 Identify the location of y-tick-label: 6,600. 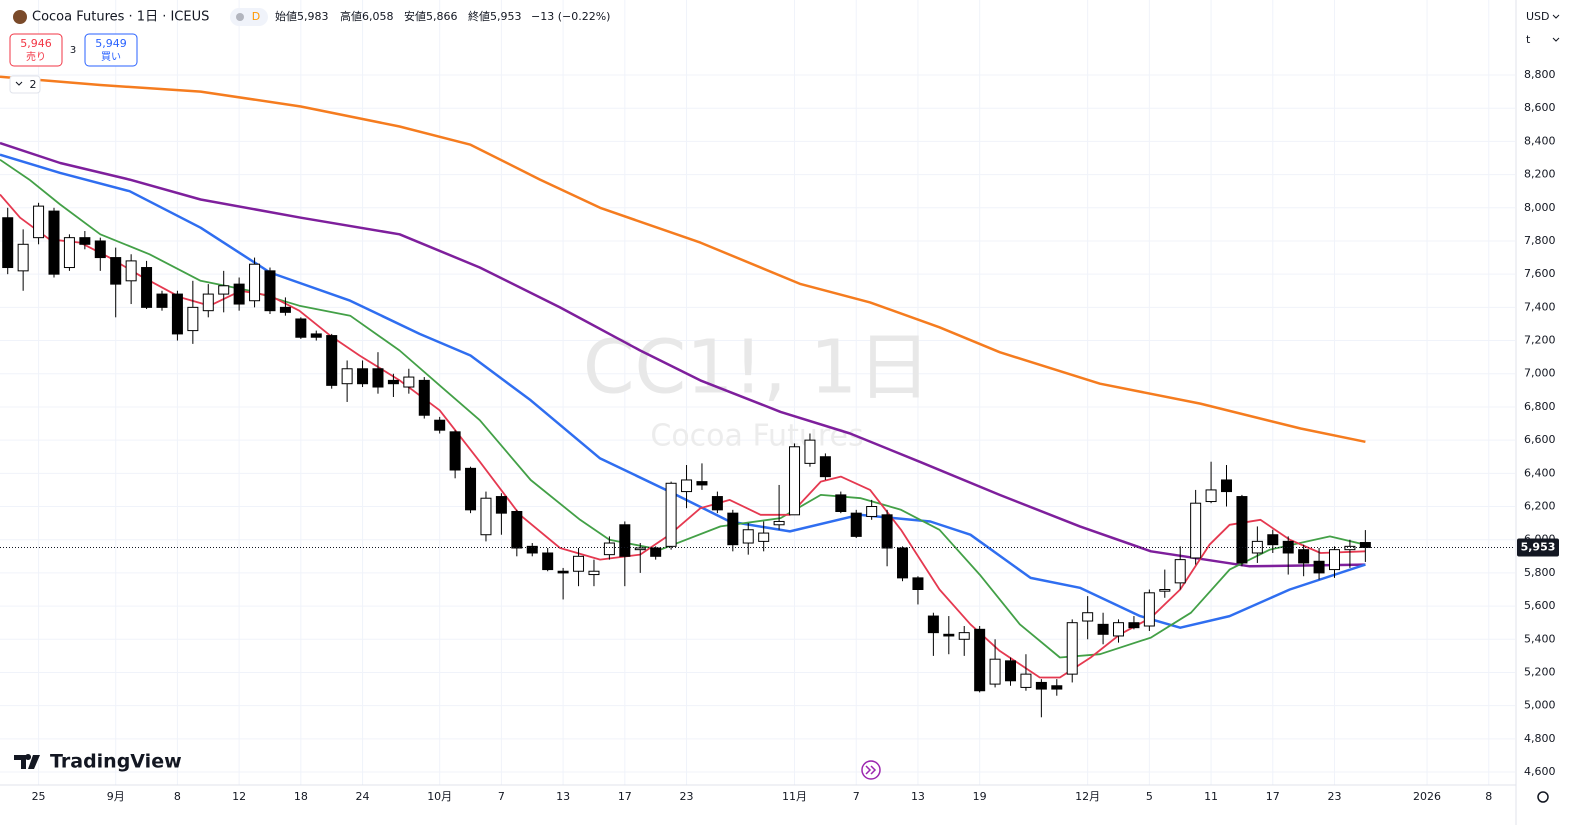
(1540, 439).